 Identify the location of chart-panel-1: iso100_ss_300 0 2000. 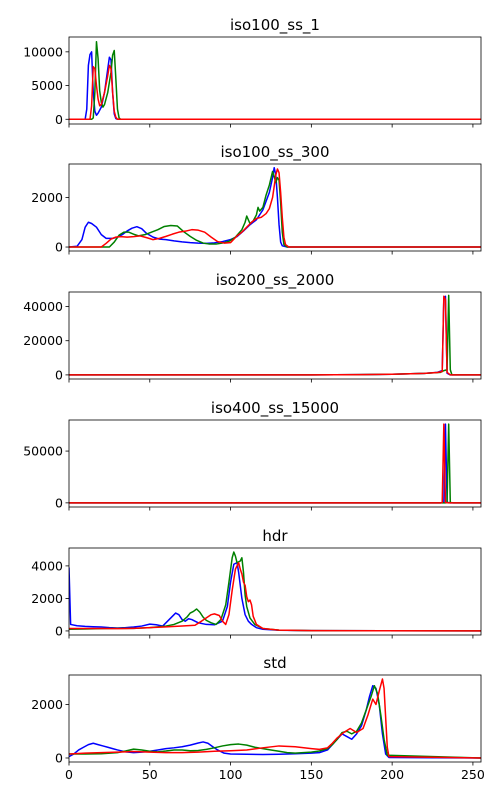
(256, 199).